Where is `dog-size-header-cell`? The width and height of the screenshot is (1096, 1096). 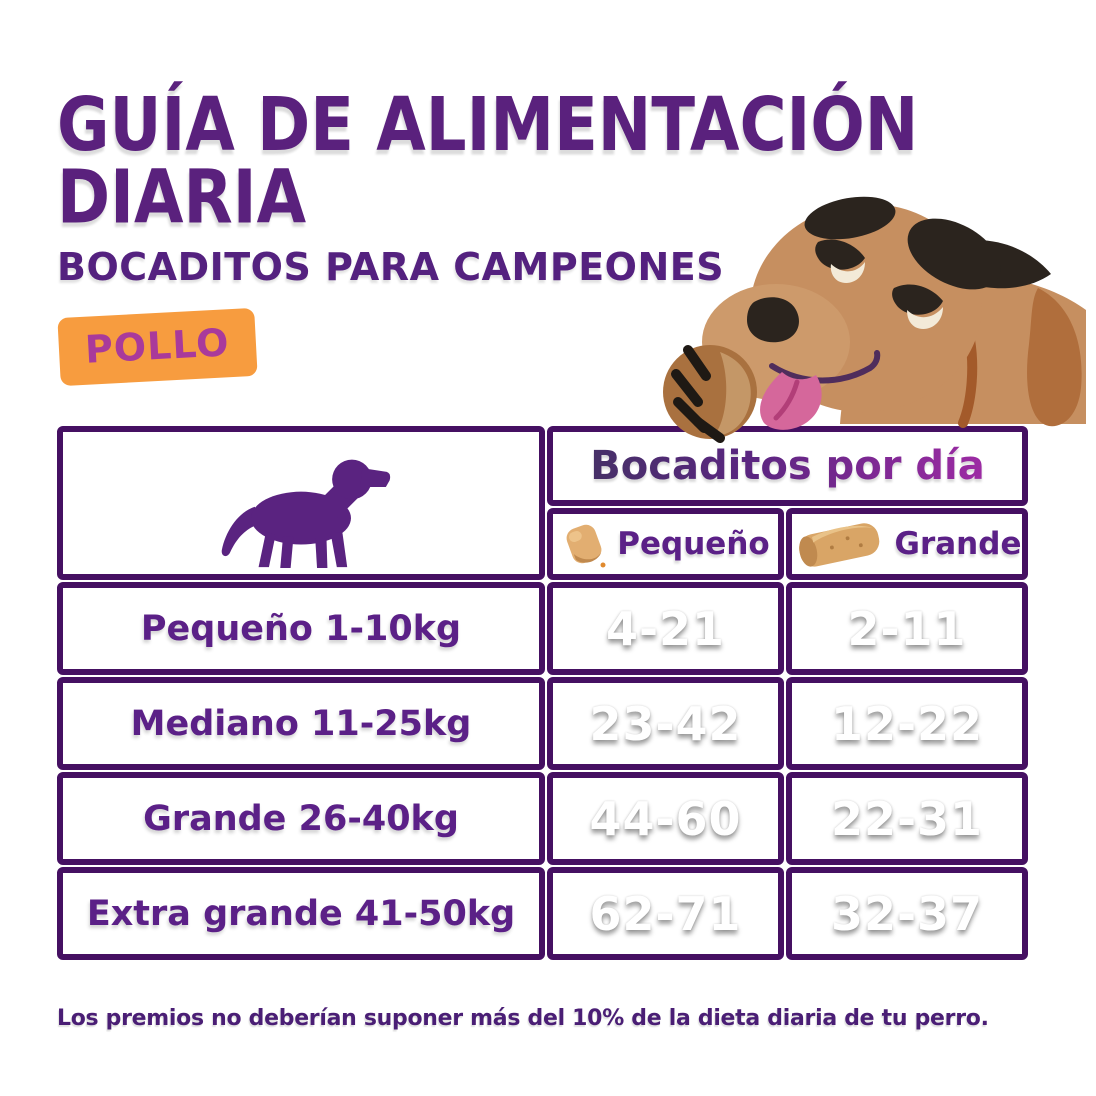 dog-size-header-cell is located at coordinates (301, 503).